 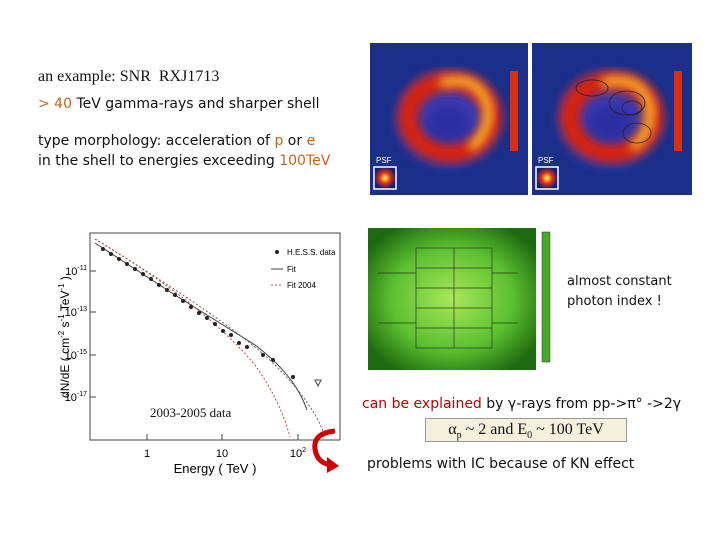 What do you see at coordinates (279, 141) in the screenshot?
I see `particle: p` at bounding box center [279, 141].